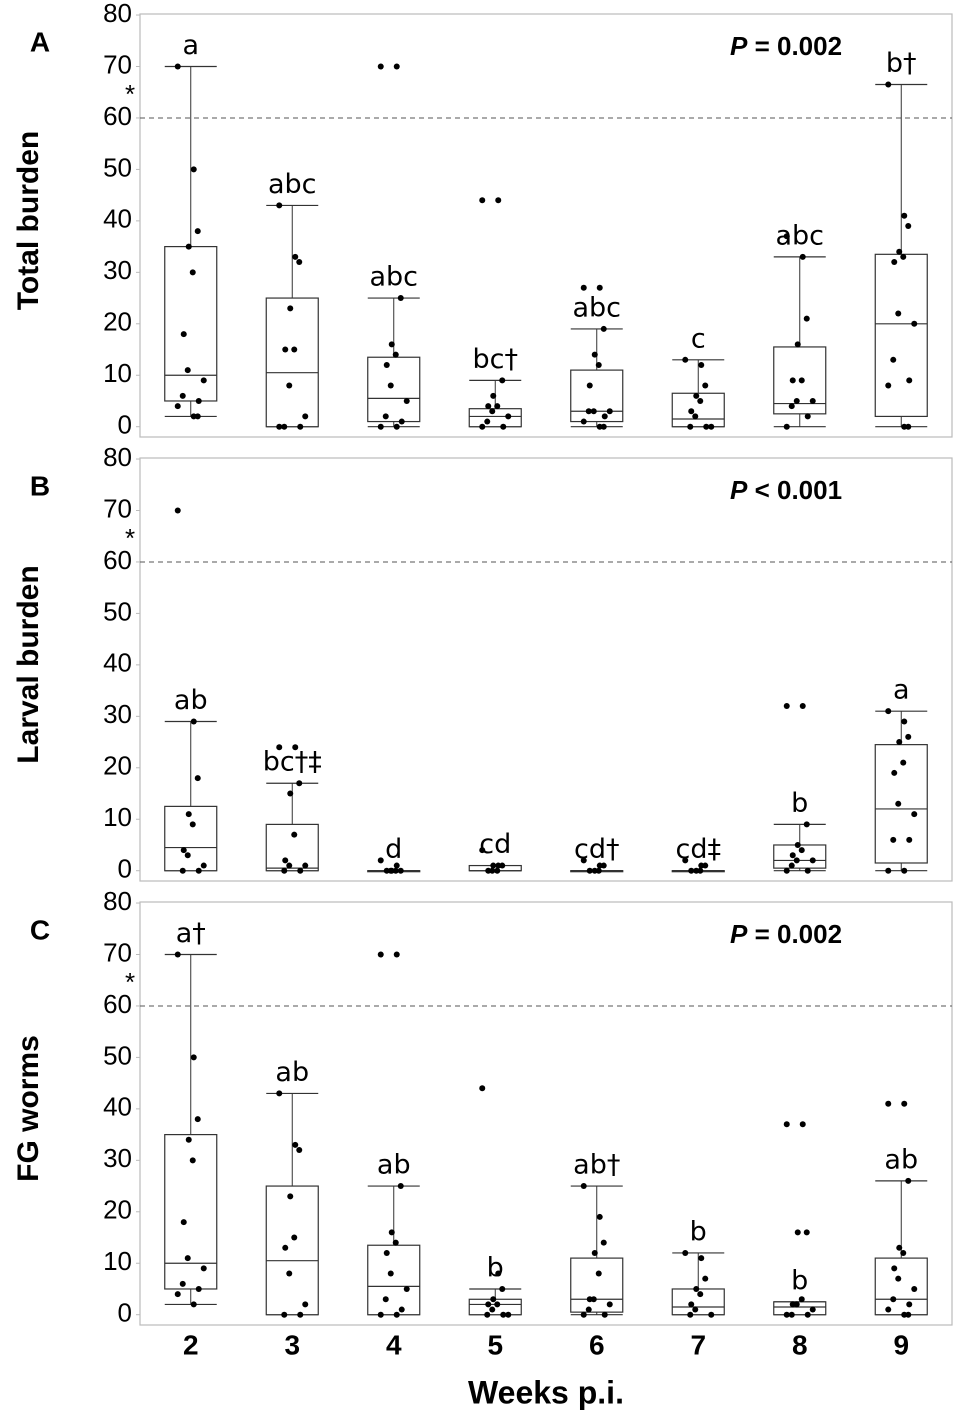  Describe the element at coordinates (191, 933) in the screenshot. I see `group-label: a†` at that location.